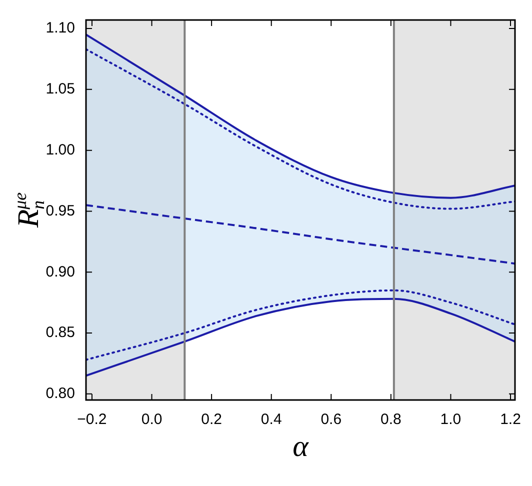  What do you see at coordinates (451, 419) in the screenshot?
I see `x-tick-label: 1.0` at bounding box center [451, 419].